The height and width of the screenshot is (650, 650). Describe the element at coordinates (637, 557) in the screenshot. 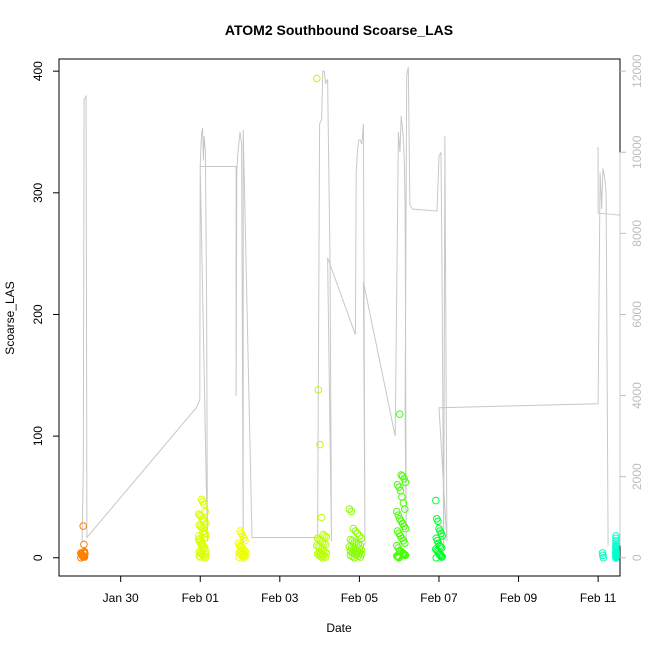

I see `y2-tick-label: 0` at that location.